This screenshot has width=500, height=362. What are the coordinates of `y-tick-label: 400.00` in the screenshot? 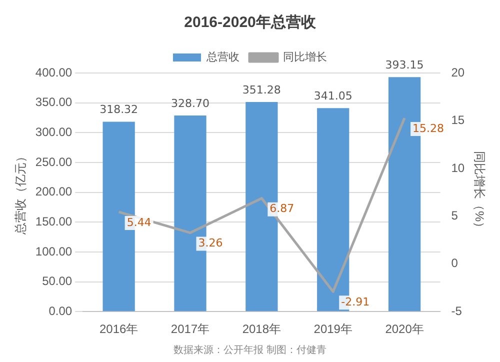 It's located at (53, 72).